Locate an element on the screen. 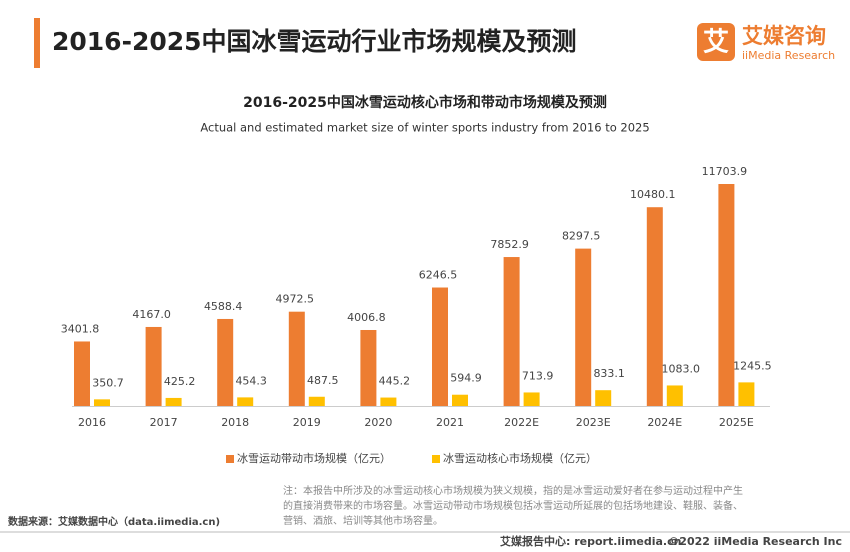  value-label: 350.7 is located at coordinates (108, 382).